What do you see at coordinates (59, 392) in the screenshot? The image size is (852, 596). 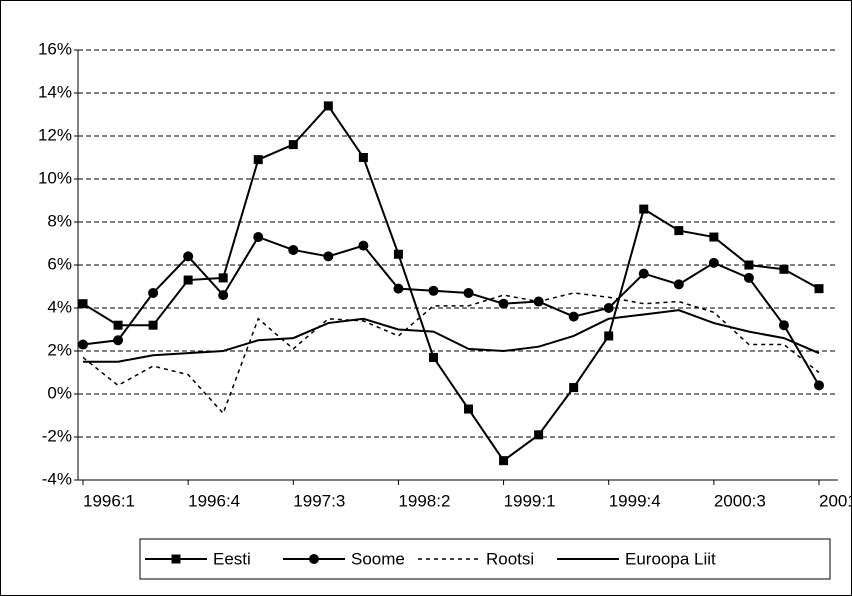 I see `y-tick-label: 0%` at bounding box center [59, 392].